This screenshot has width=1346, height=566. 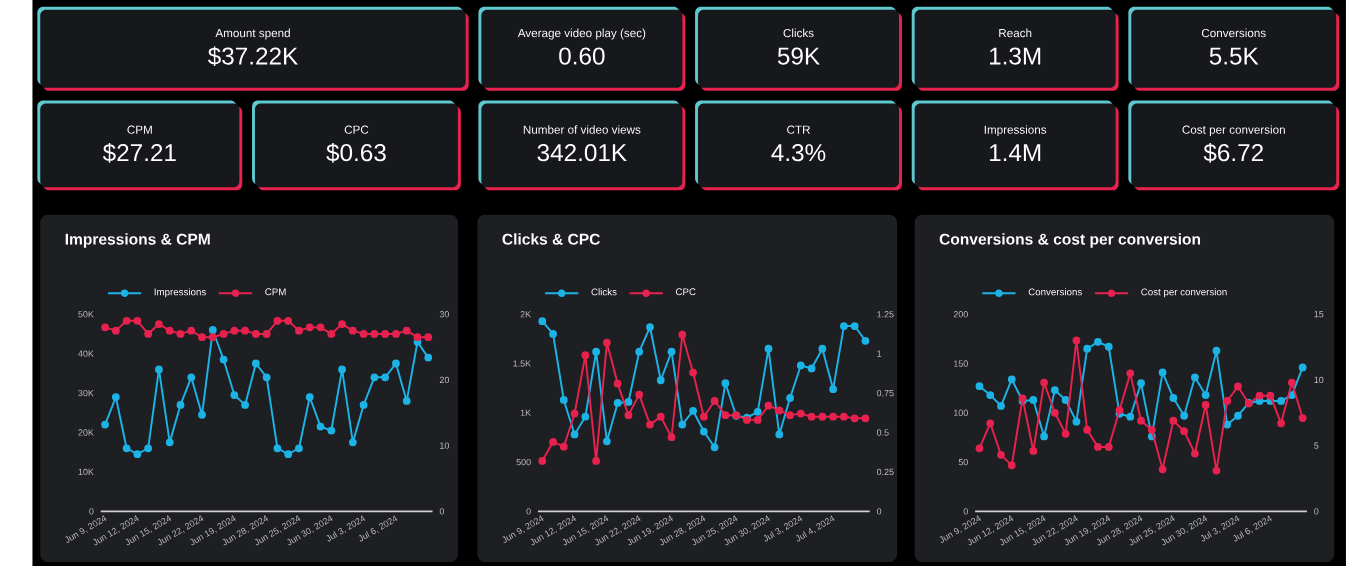 I want to click on text: 4.3%, so click(x=798, y=153).